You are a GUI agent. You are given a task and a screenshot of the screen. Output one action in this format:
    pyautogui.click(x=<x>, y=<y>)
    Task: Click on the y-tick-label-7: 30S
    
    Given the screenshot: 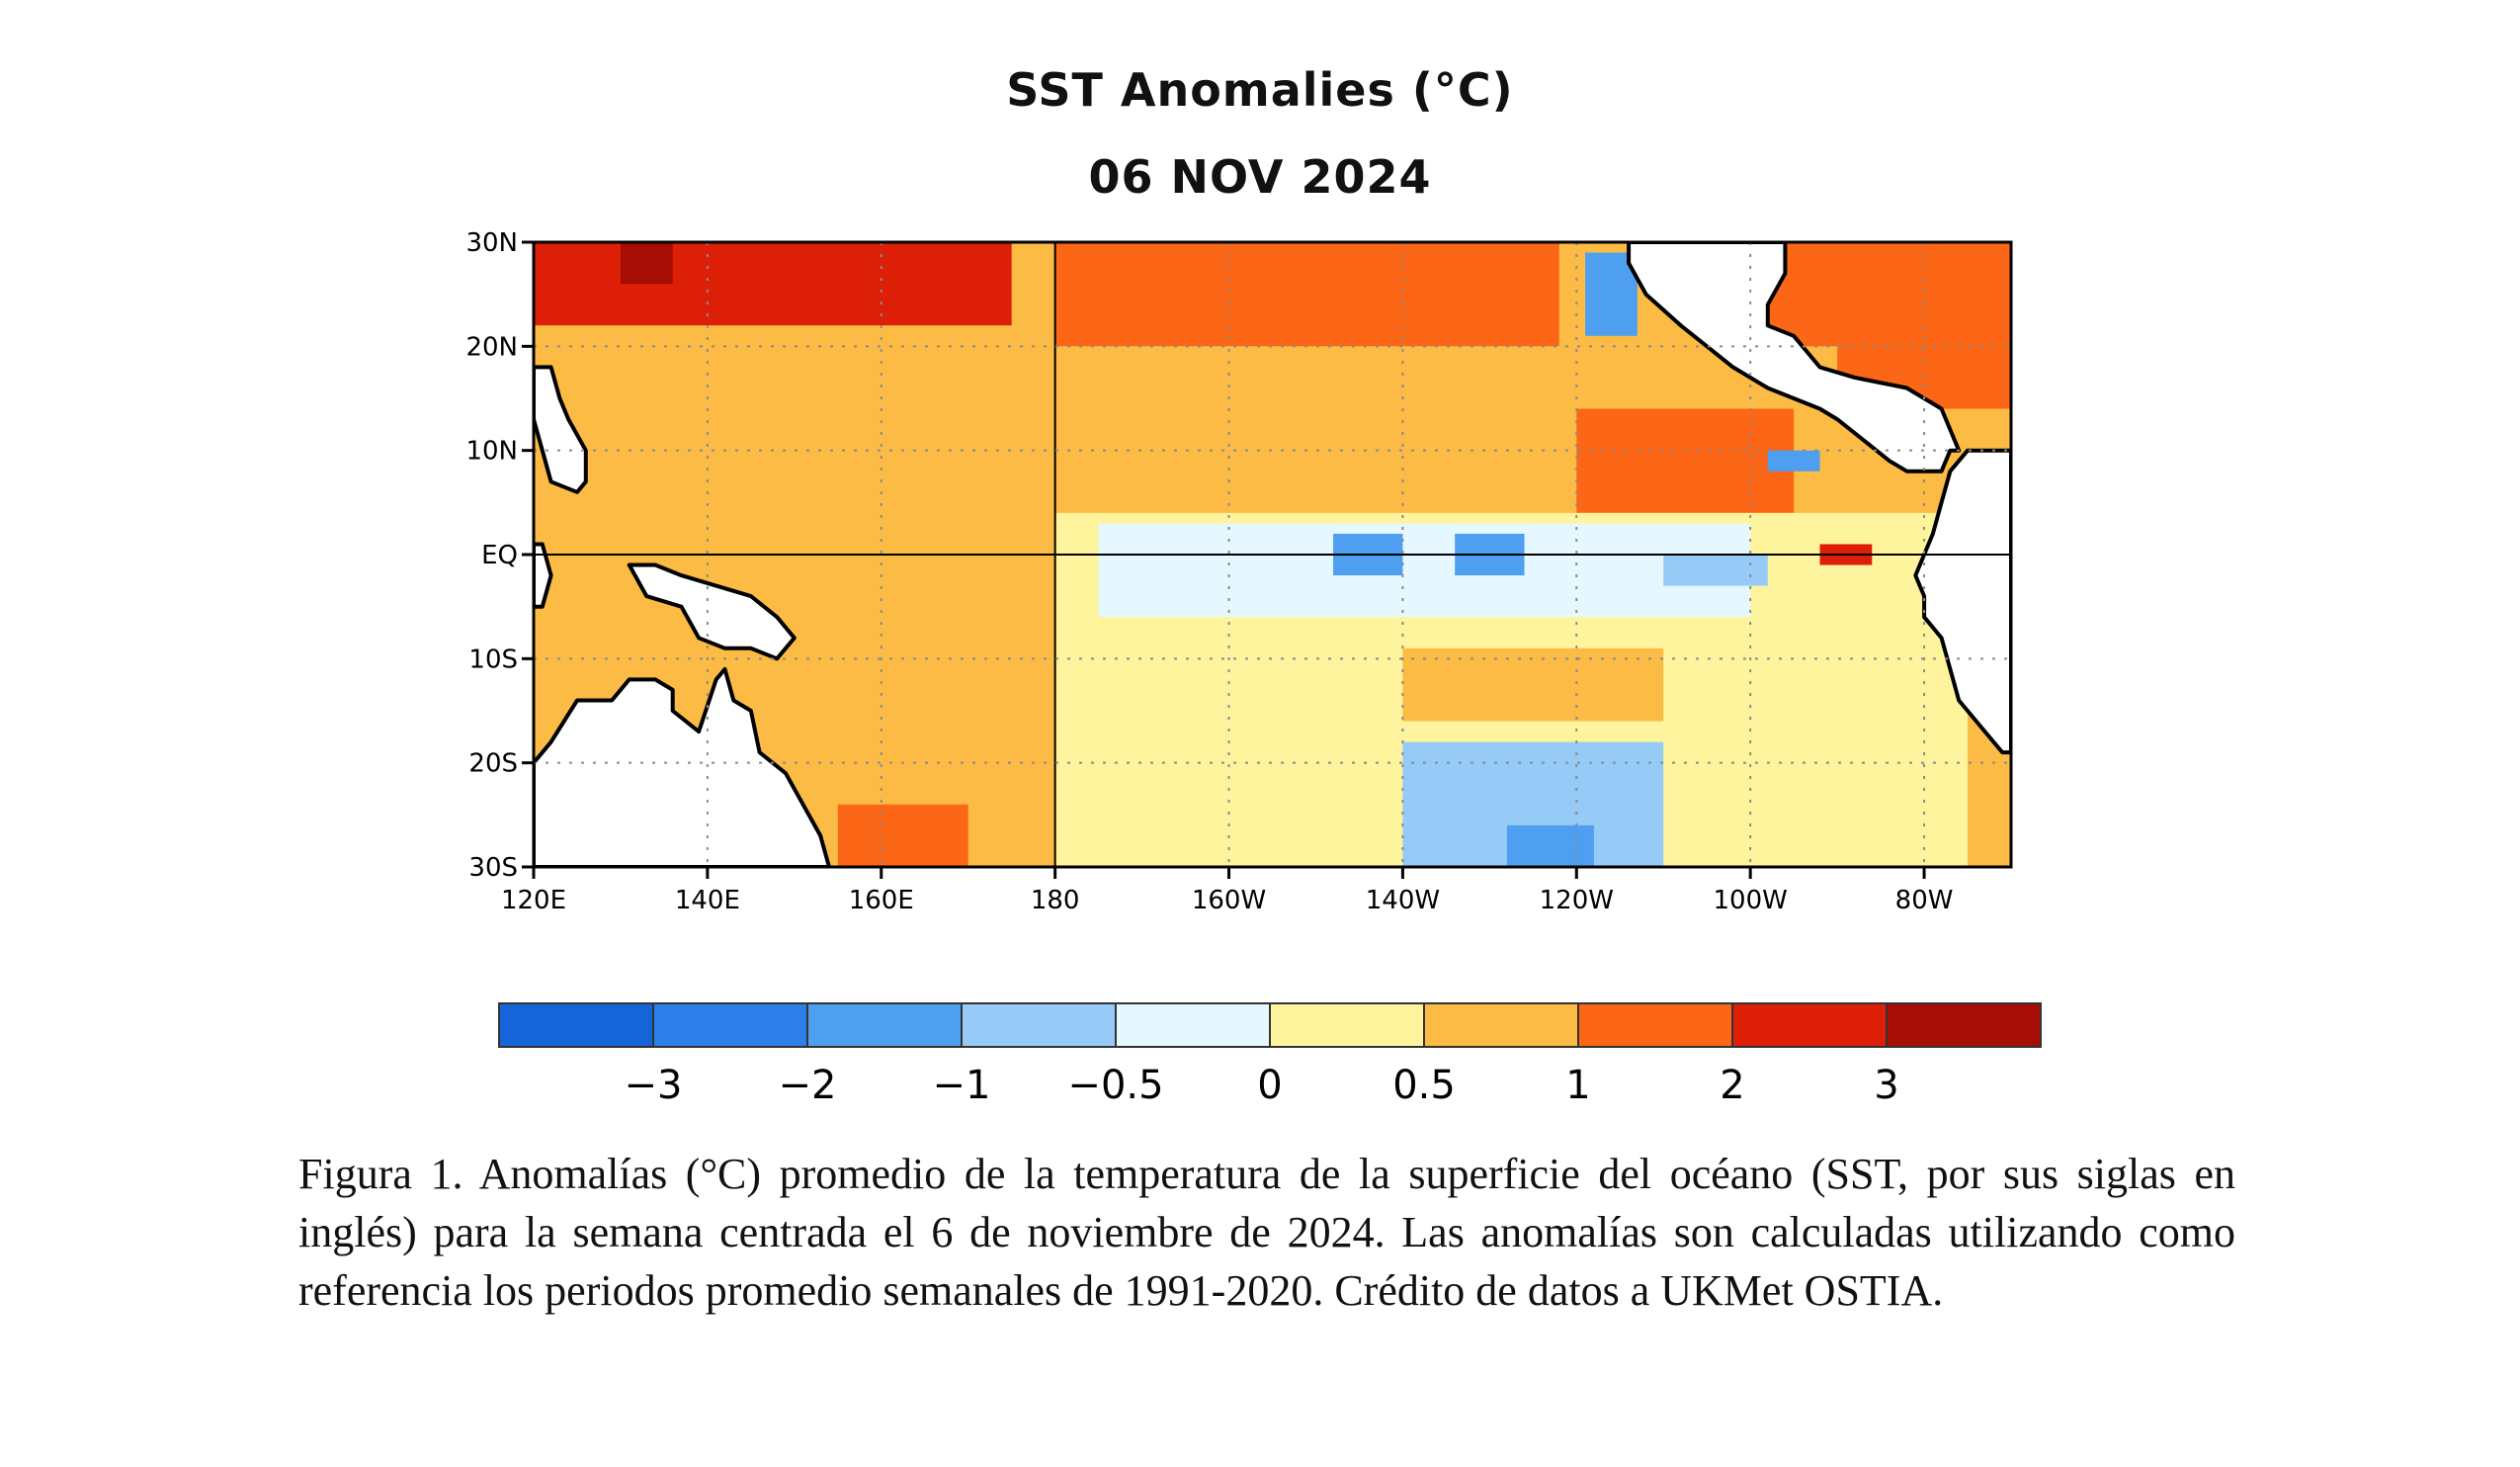 What is the action you would take?
    pyautogui.click(x=493, y=868)
    